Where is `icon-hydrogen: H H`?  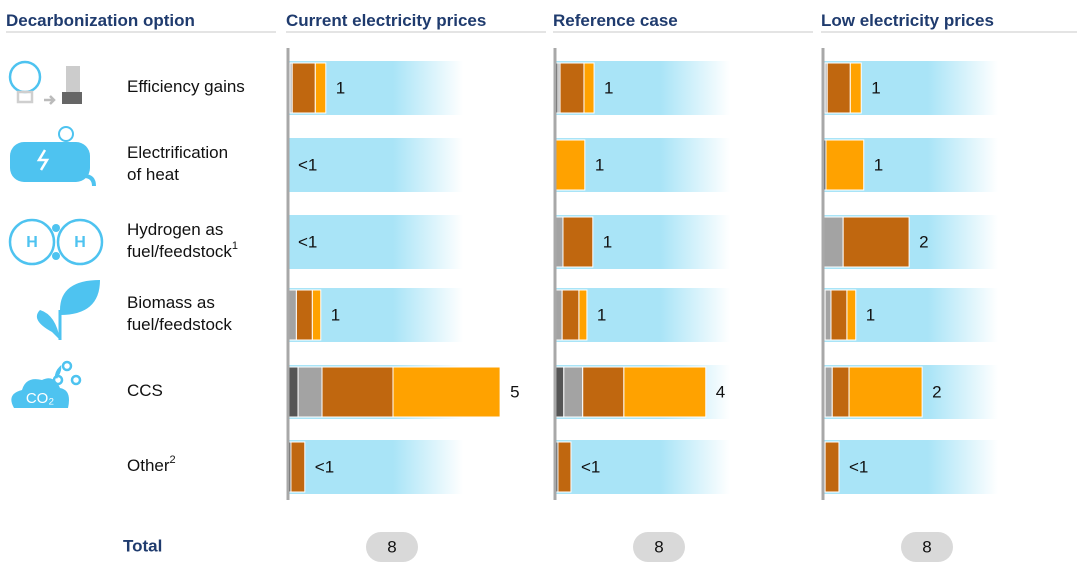
icon-hydrogen: H H is located at coordinates (56, 242).